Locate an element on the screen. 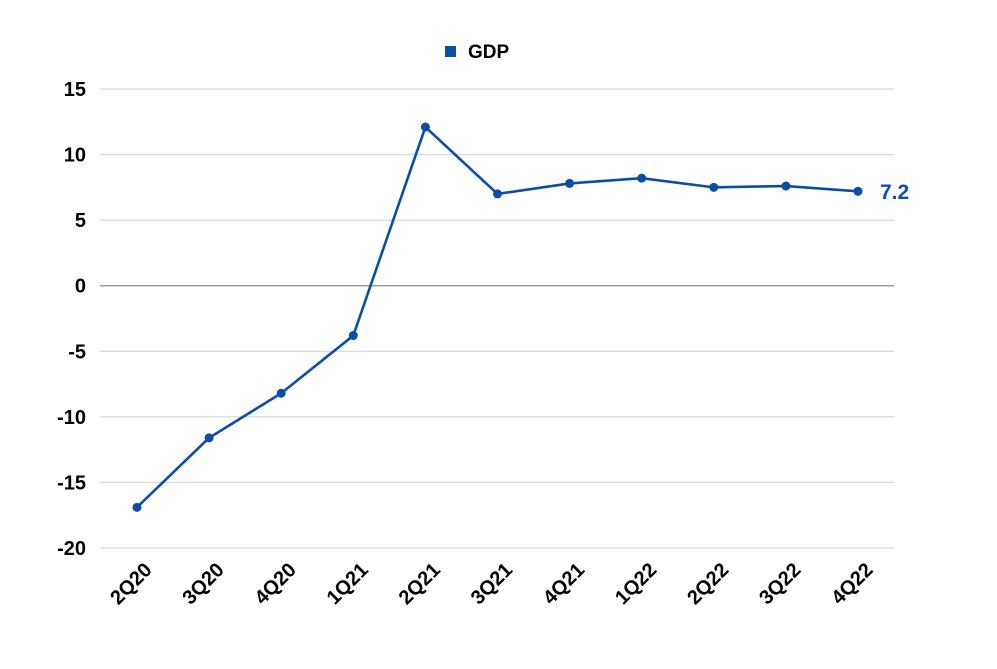  y-tick-label: 15 is located at coordinates (75, 90).